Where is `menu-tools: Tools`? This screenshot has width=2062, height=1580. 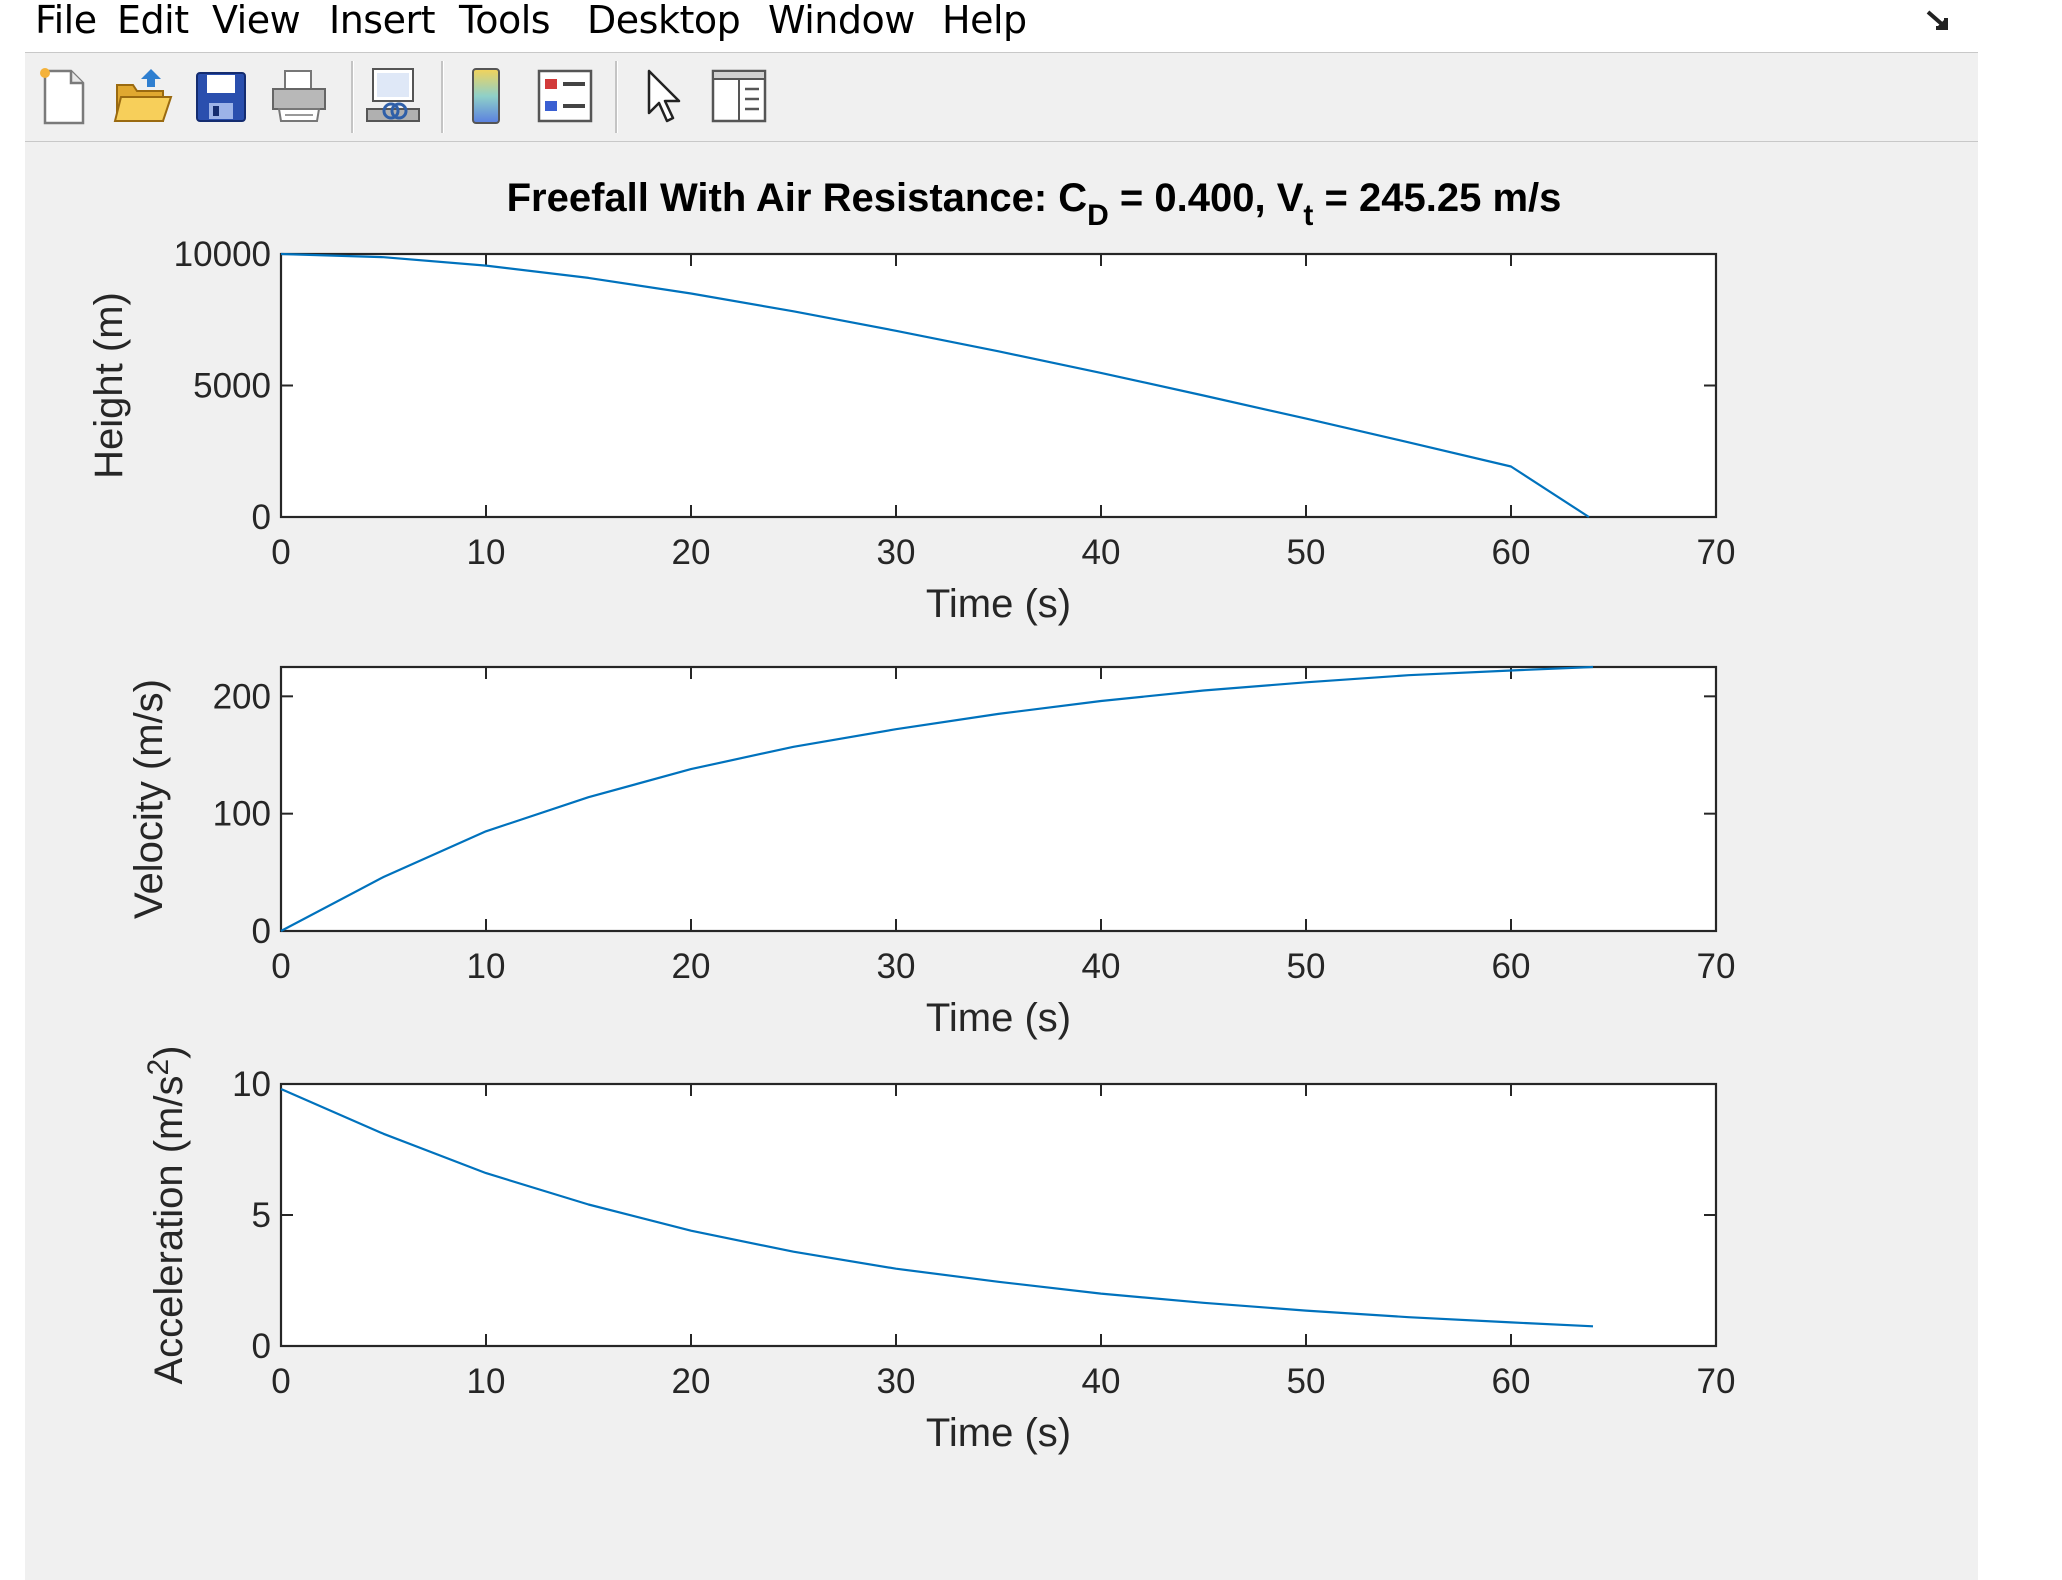 menu-tools: Tools is located at coordinates (505, 21).